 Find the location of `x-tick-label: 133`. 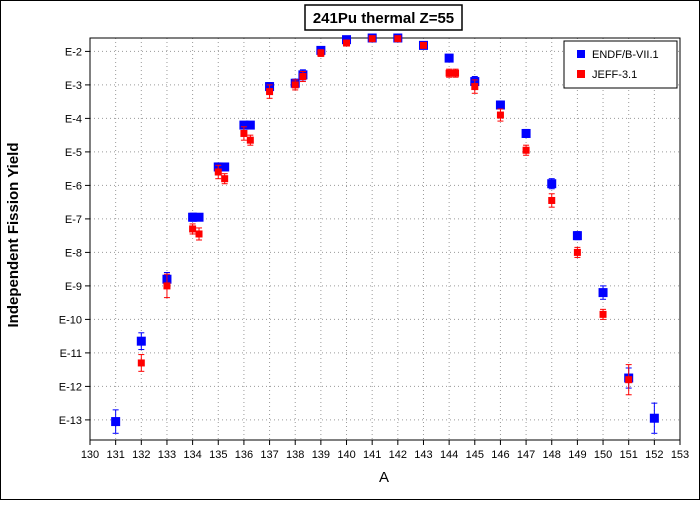

x-tick-label: 133 is located at coordinates (167, 455).